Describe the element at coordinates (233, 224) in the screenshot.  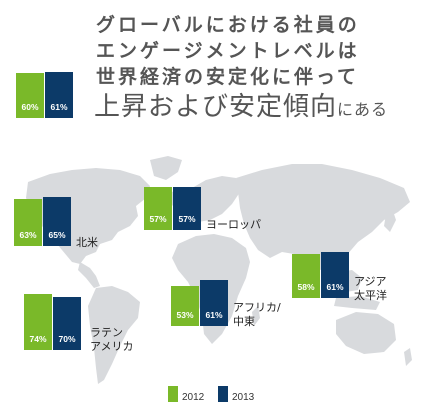
I see `region-label-europe: ヨーロッパ` at that location.